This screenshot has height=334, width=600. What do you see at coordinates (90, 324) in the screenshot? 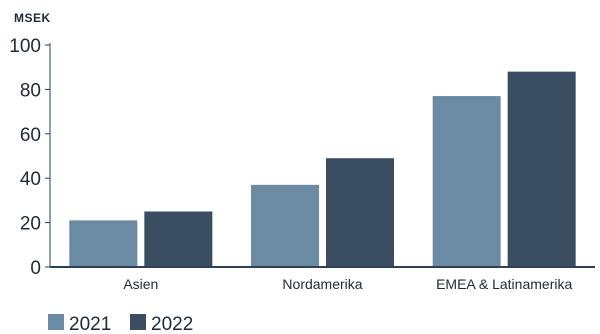
I see `legend-label: 2021` at bounding box center [90, 324].